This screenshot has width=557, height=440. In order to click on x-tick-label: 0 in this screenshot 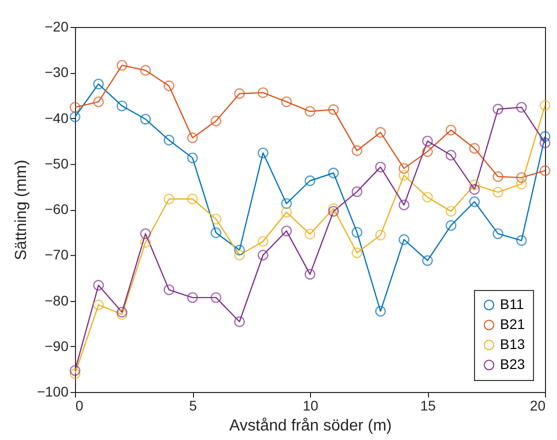, I will do `click(80, 406)`.